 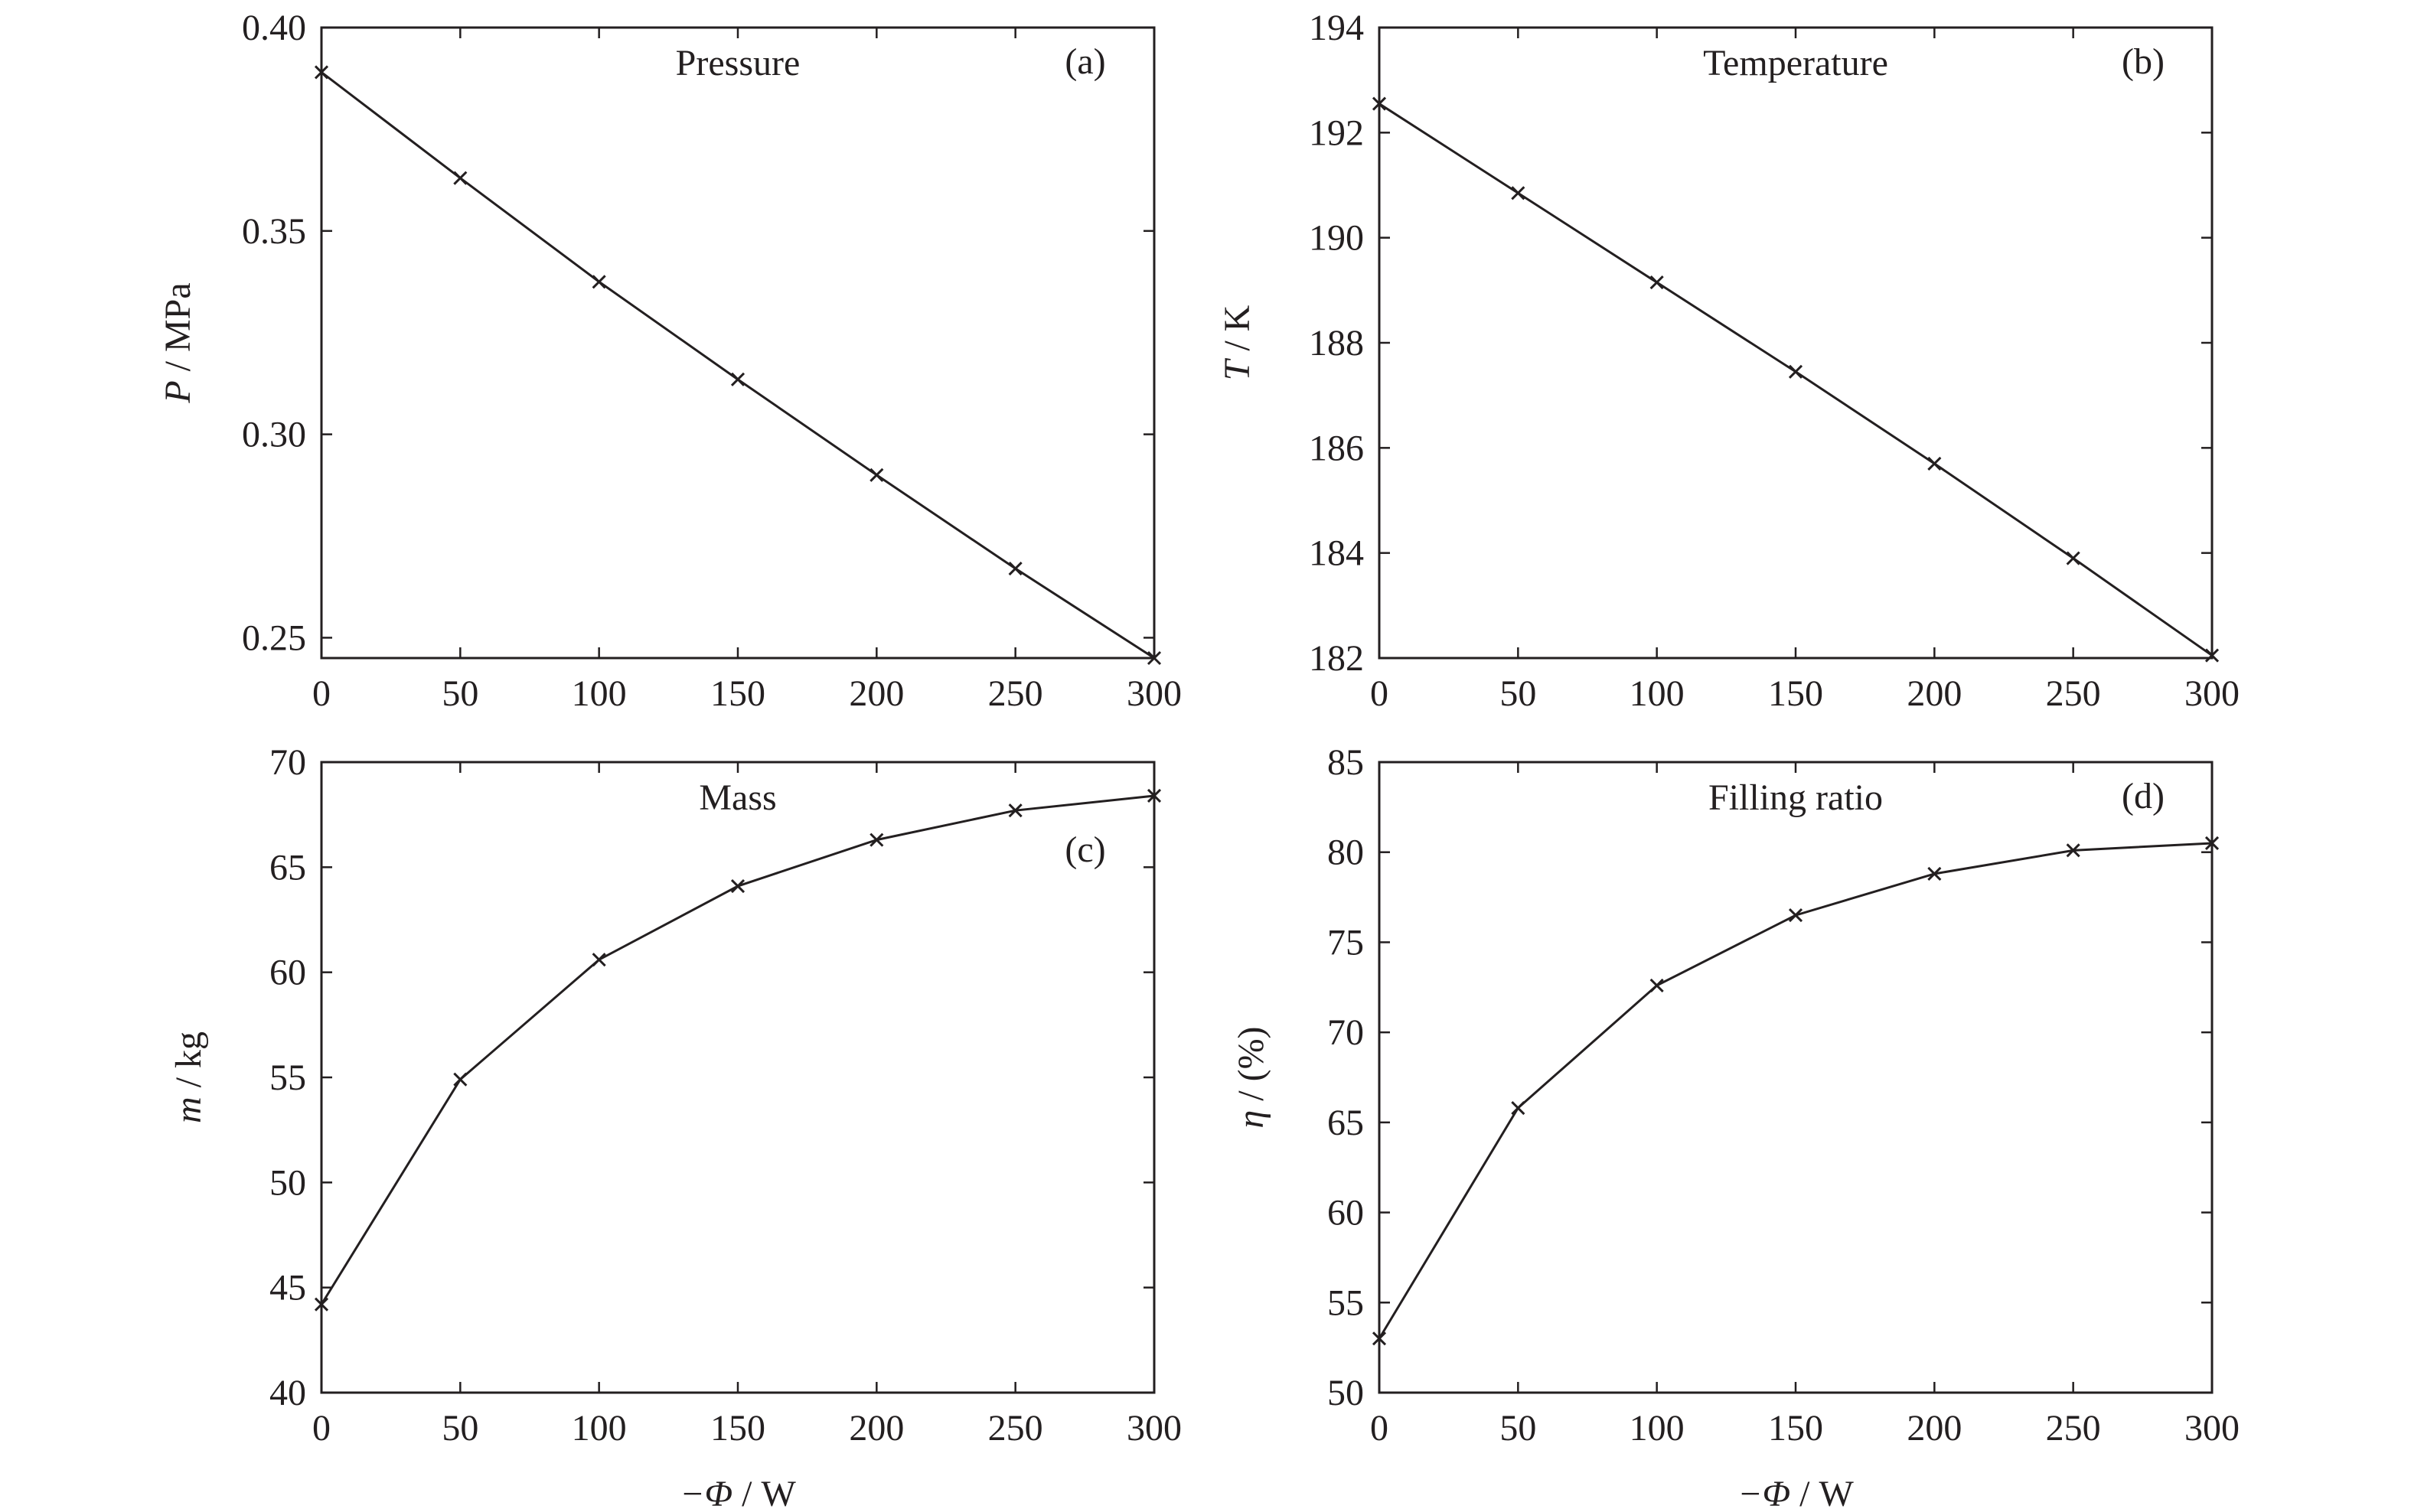 I want to click on y-tick-label-d-1: 55, so click(x=1345, y=1303).